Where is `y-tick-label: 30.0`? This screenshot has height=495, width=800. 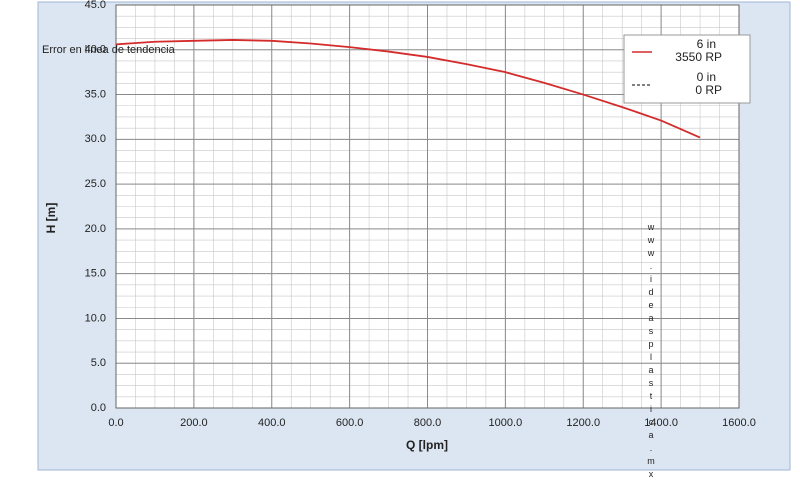 y-tick-label: 30.0 is located at coordinates (95, 139).